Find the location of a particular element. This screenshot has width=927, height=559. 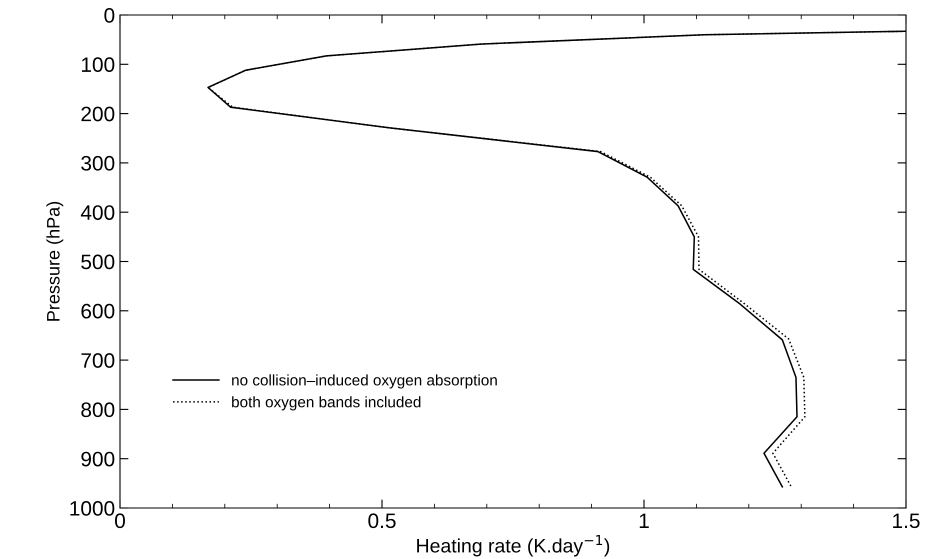

legend-label: both oxygen bands included is located at coordinates (326, 403).